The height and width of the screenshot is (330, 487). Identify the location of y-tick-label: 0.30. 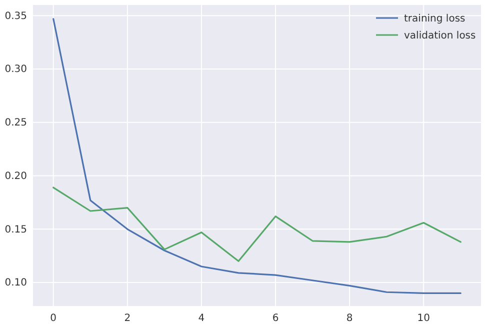
(15, 70).